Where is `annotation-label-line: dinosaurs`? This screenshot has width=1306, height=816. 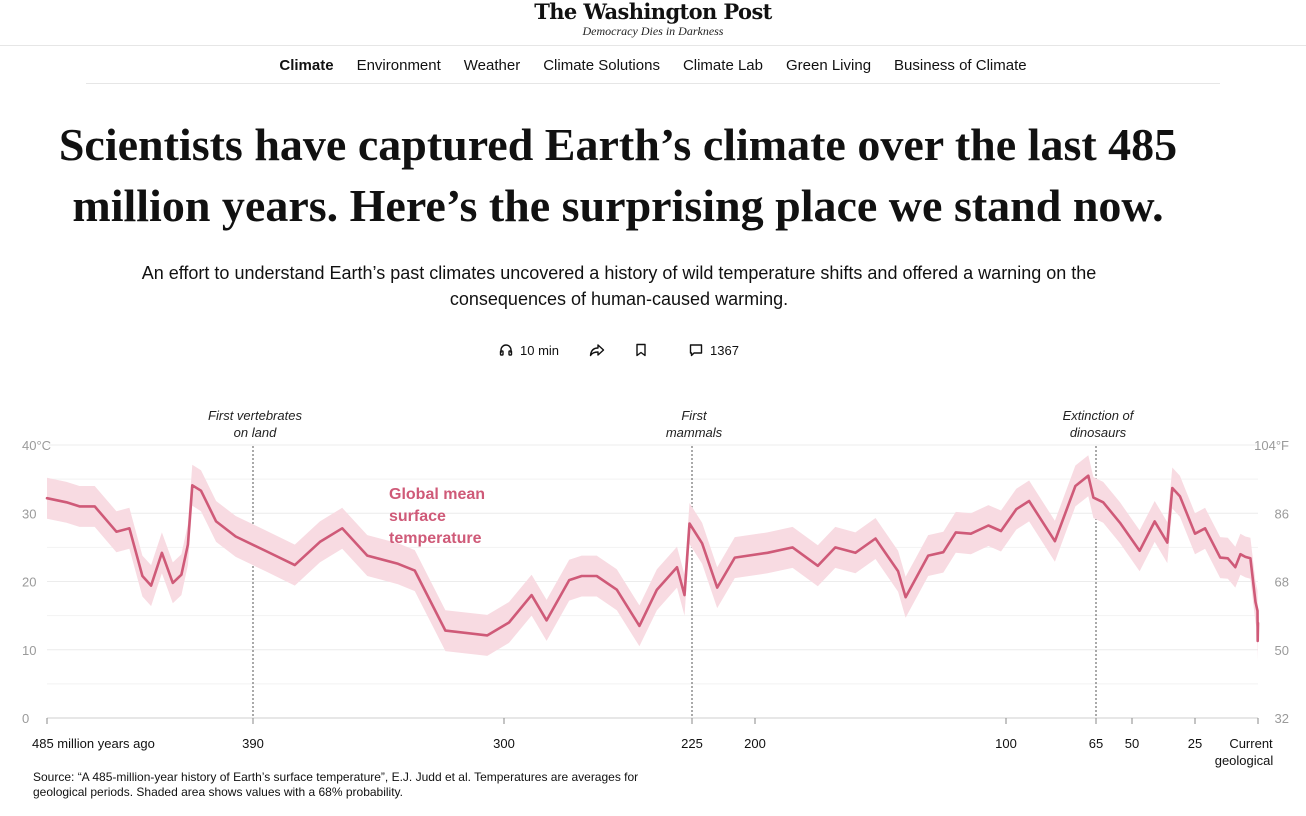
annotation-label-line: dinosaurs is located at coordinates (1098, 432).